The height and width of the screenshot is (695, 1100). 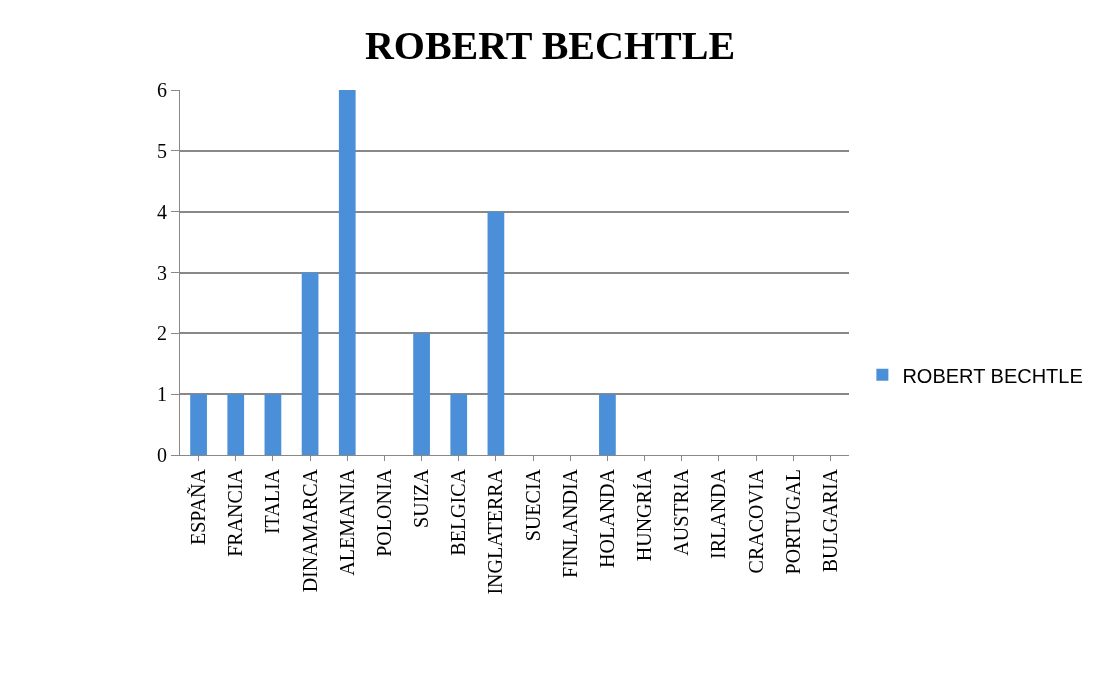 What do you see at coordinates (272, 501) in the screenshot?
I see `x-tick-label: ITALIA` at bounding box center [272, 501].